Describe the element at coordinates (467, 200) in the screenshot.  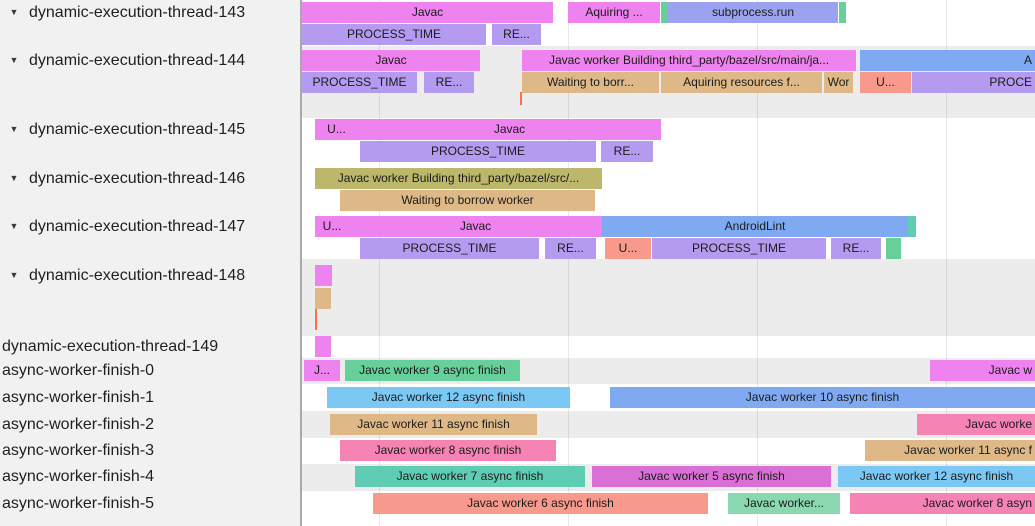
I see `trace-event-bar: Waiting to borrow worker` at that location.